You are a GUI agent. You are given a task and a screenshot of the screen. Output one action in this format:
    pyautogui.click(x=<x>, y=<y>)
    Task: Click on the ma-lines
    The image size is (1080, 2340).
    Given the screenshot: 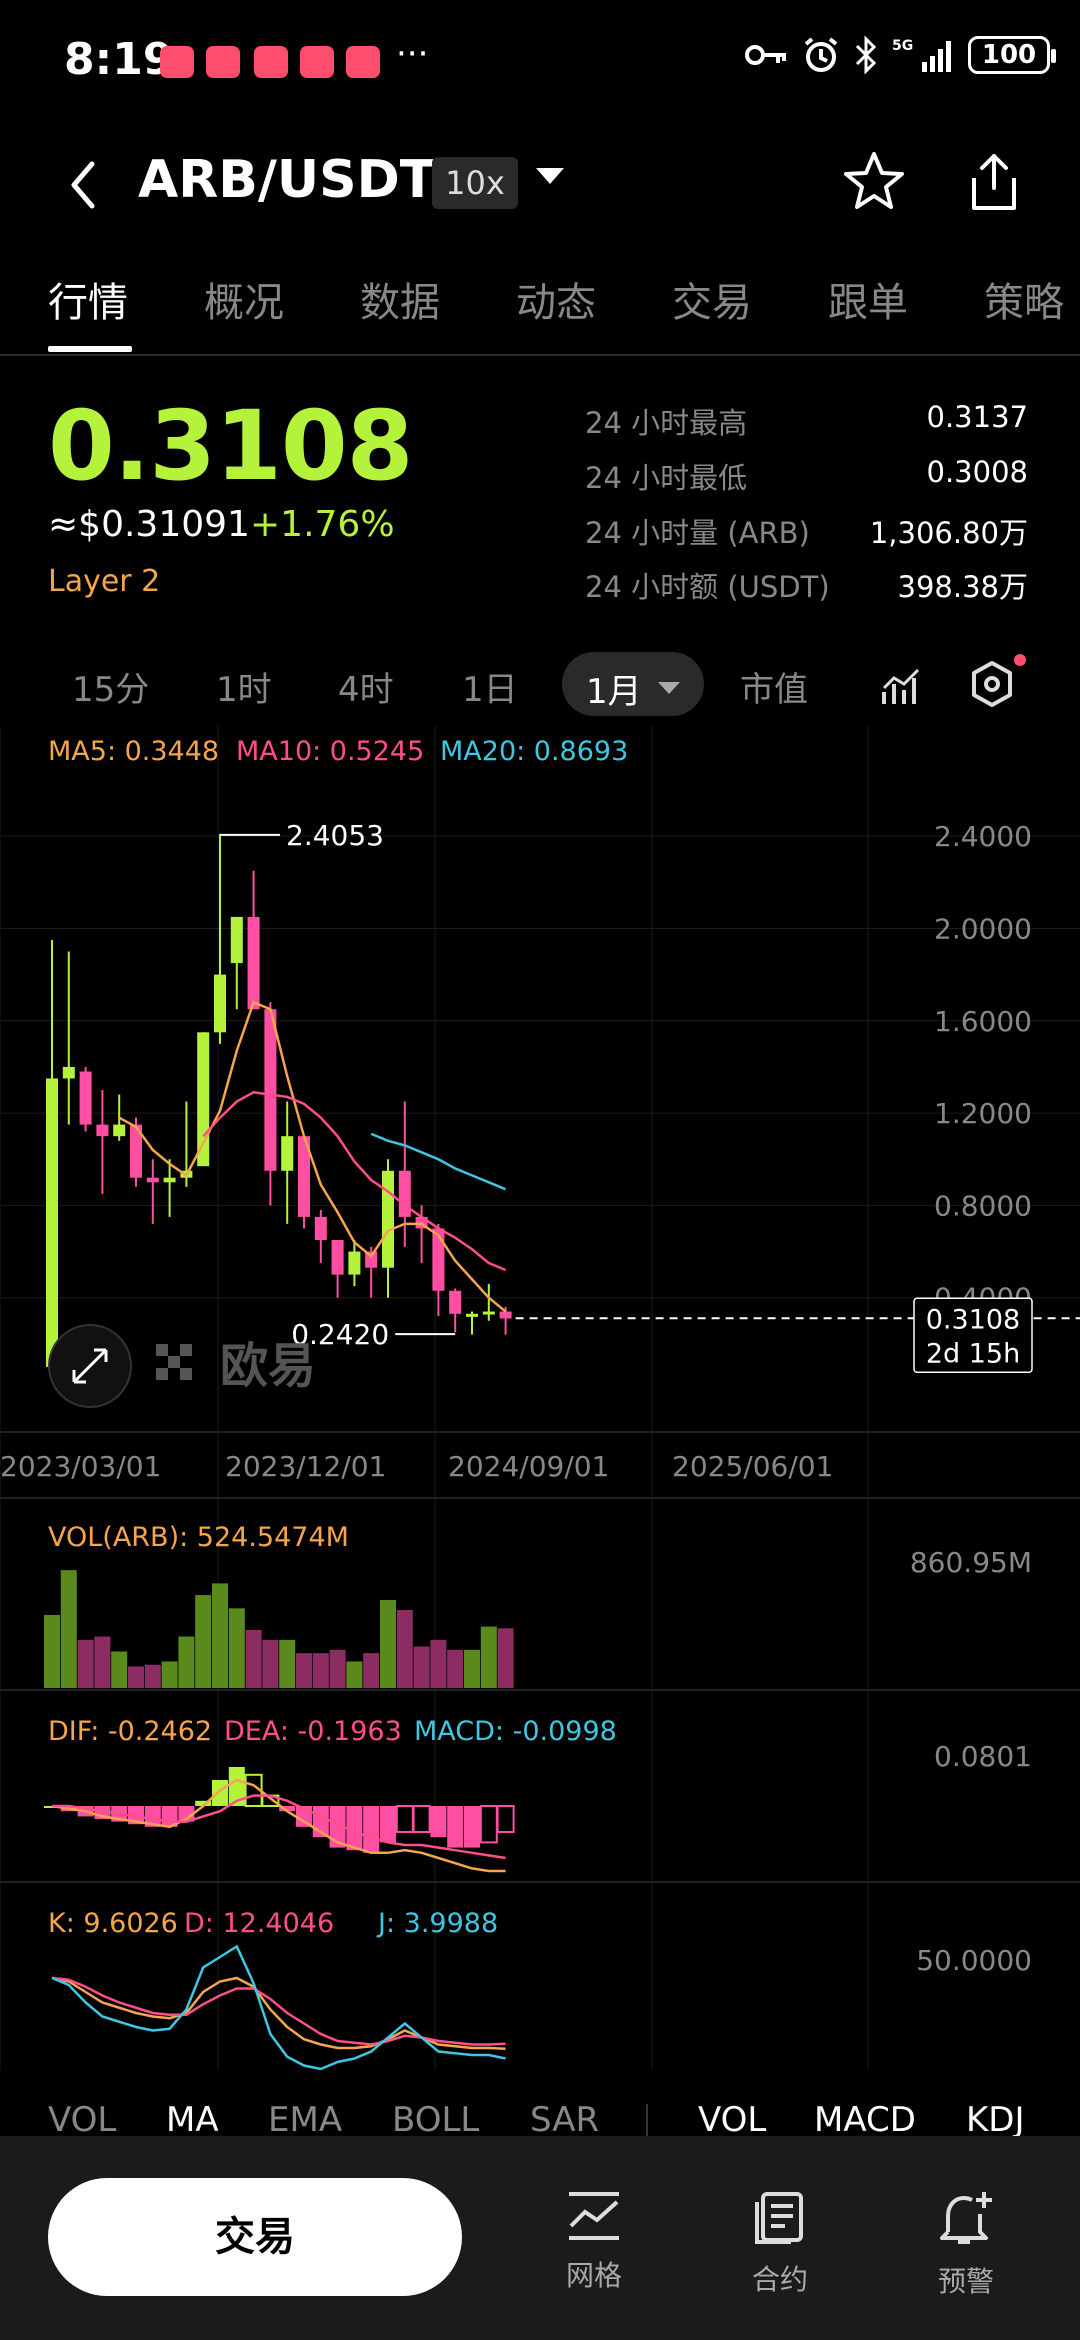 What is the action you would take?
    pyautogui.click(x=312, y=1156)
    